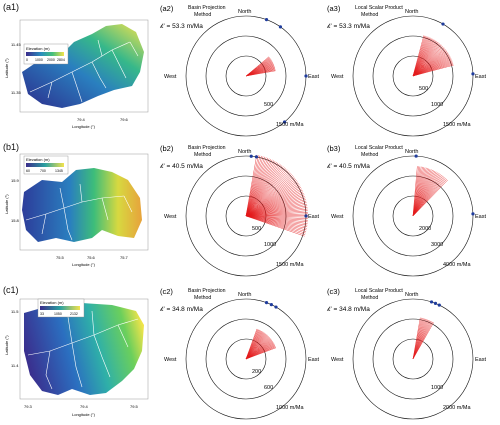 This screenshot has width=500, height=425. I want to click on tick-label: 79.6, so click(124, 119).